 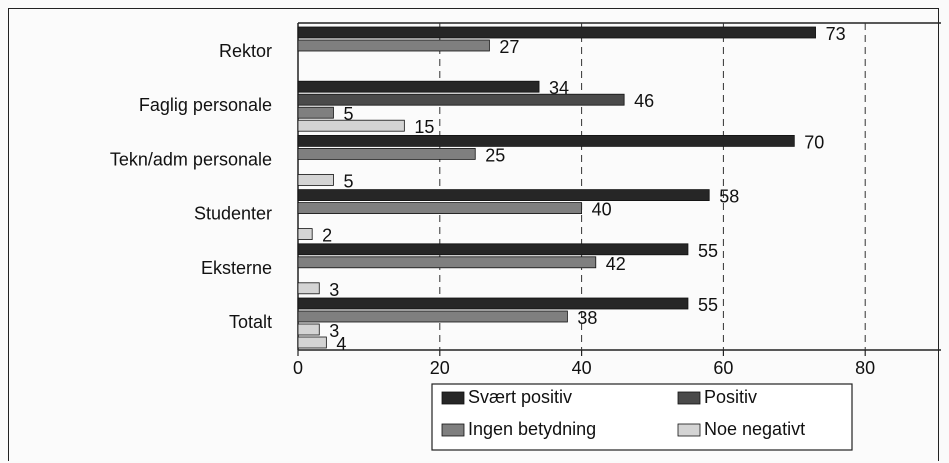 I want to click on category-label: Rektor, so click(x=245, y=51).